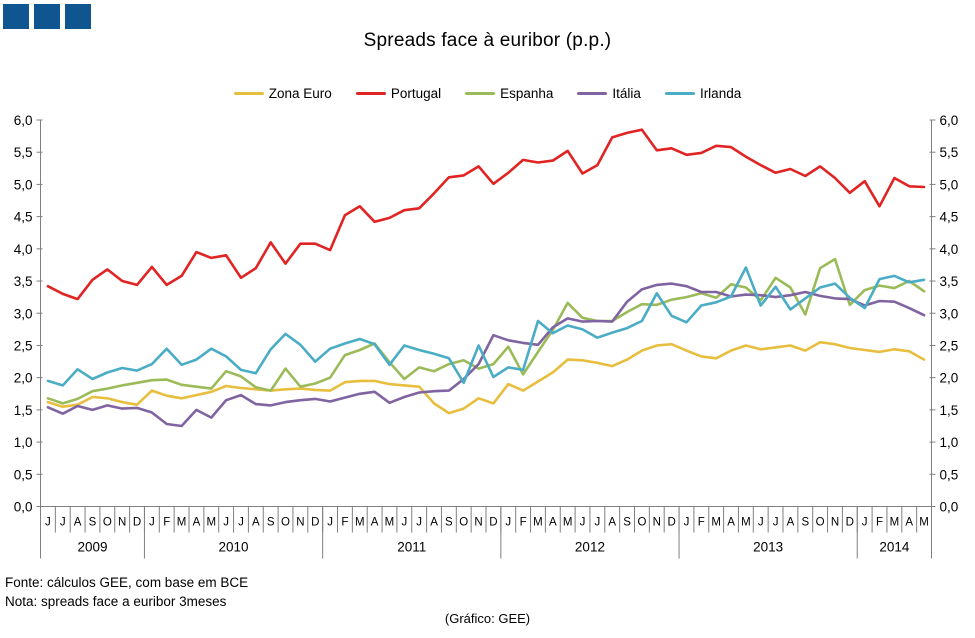 The image size is (975, 638). I want to click on y-axis-label-left: 1,5, so click(23, 410).